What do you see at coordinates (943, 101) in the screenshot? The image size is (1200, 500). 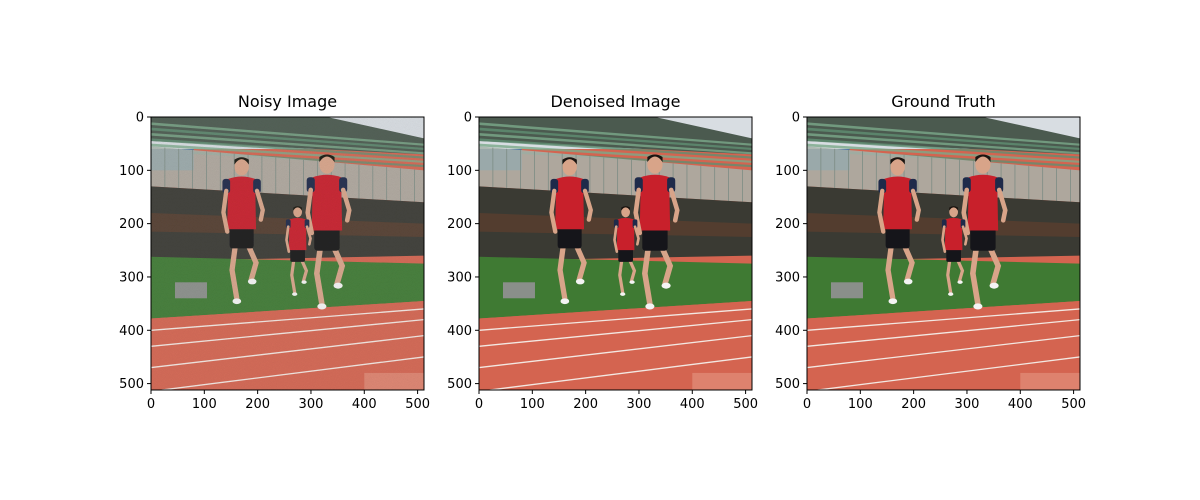 I see `panel-title: Ground Truth` at bounding box center [943, 101].